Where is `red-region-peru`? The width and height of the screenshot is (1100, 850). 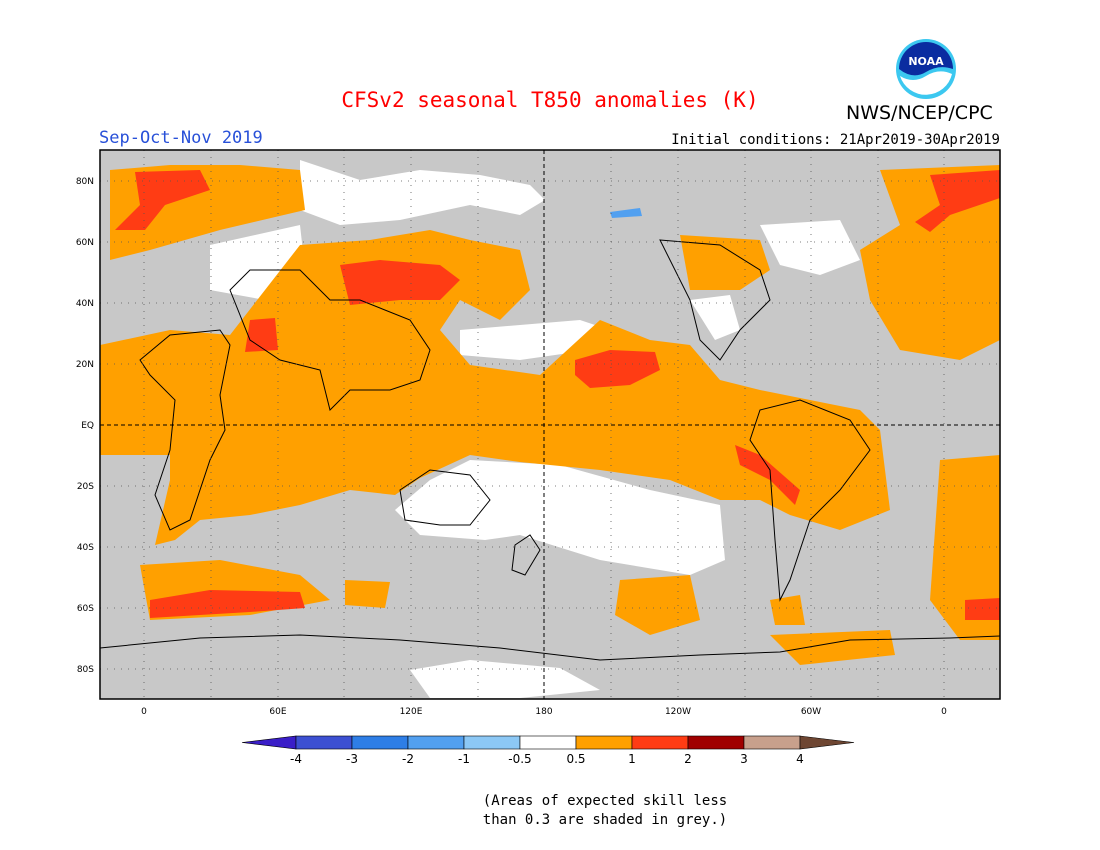 red-region-peru is located at coordinates (767, 475).